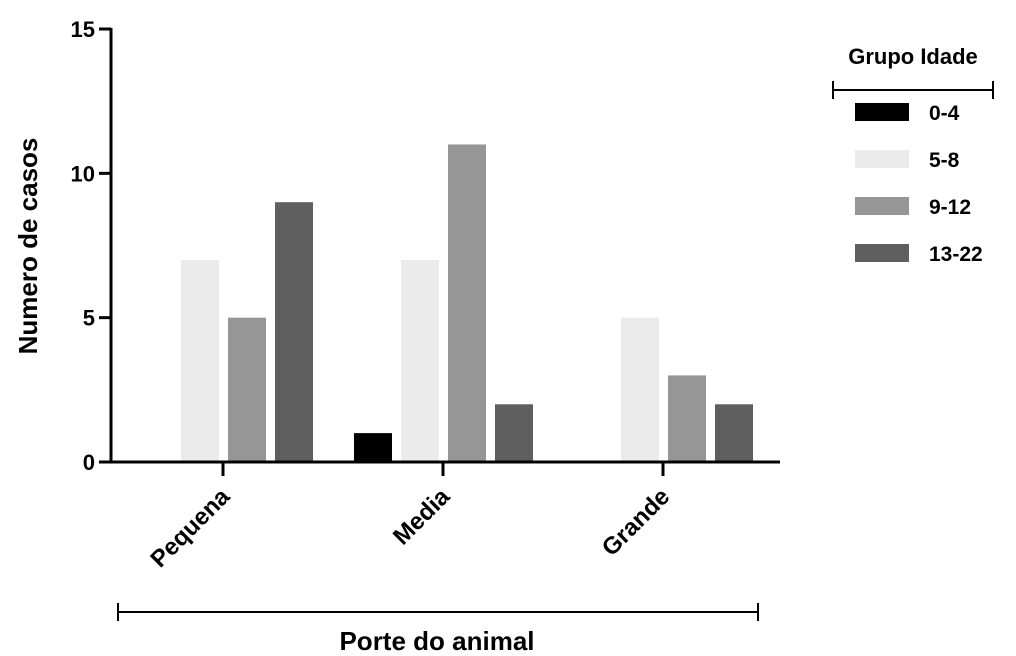 This screenshot has width=1016, height=656. I want to click on y-axis-title: Numero de casos, so click(28, 246).